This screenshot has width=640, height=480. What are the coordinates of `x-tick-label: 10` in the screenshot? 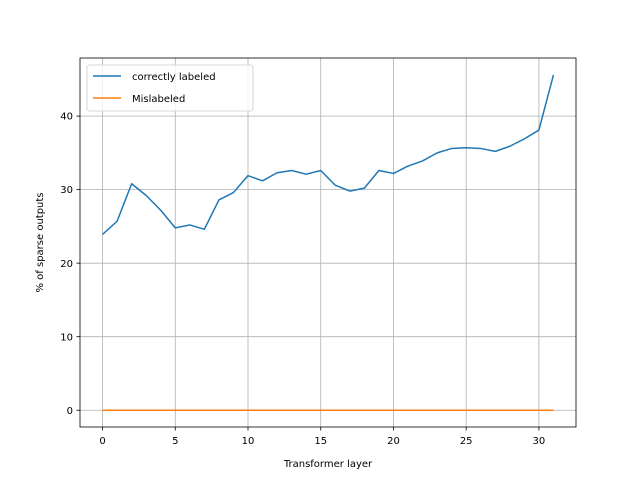 It's located at (248, 441).